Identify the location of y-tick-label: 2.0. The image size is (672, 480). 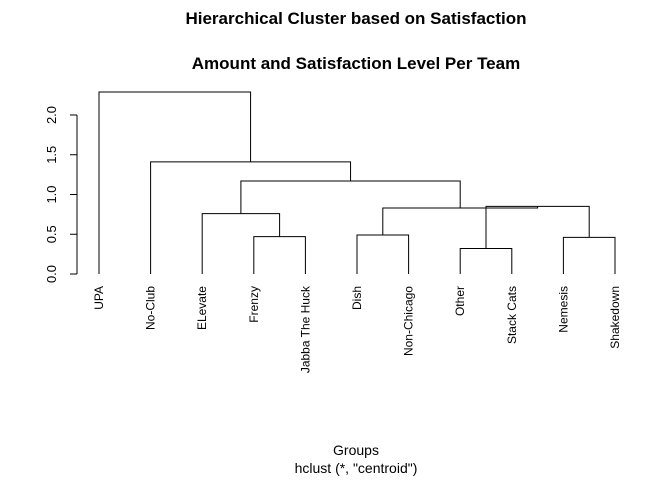
(51, 115).